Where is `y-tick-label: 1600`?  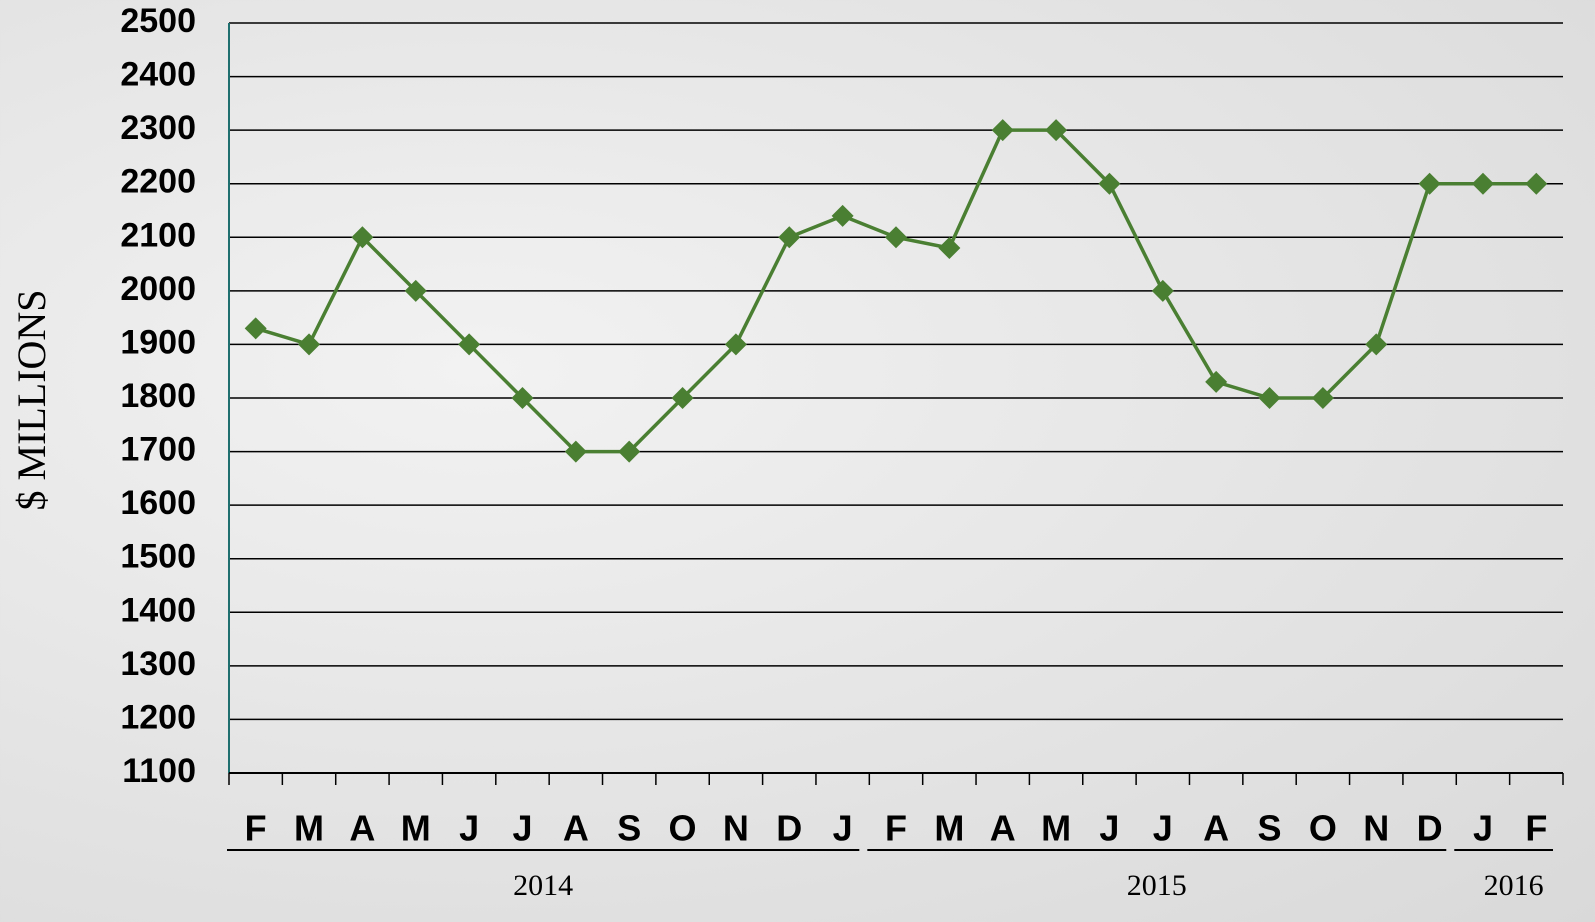 y-tick-label: 1600 is located at coordinates (158, 503).